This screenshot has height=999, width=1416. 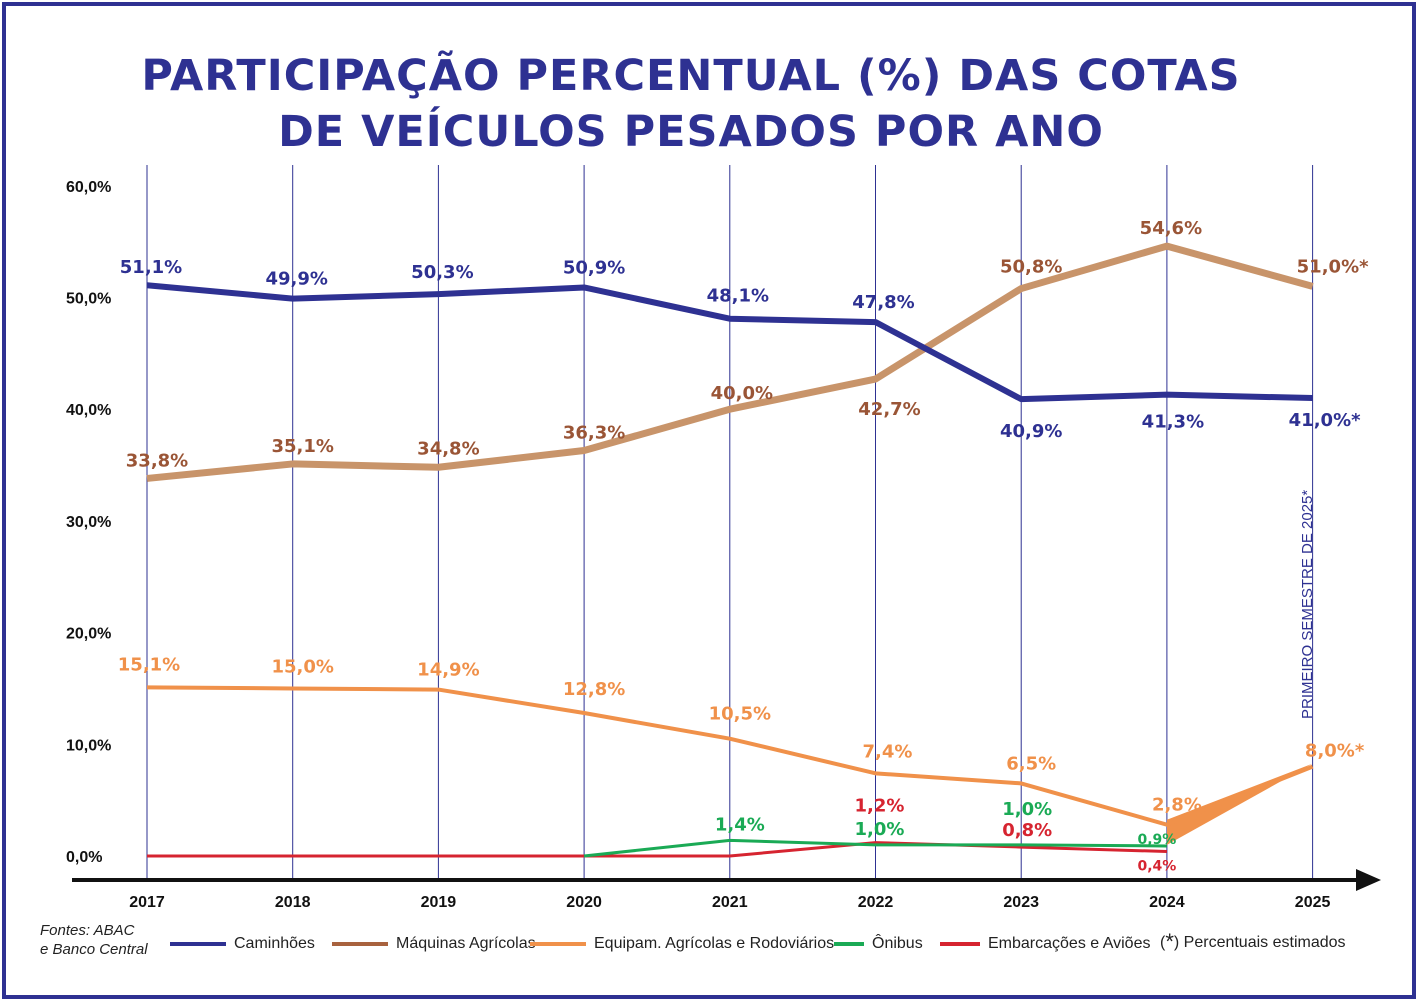 I want to click on x-tick-label-2019: 2019, so click(x=439, y=902).